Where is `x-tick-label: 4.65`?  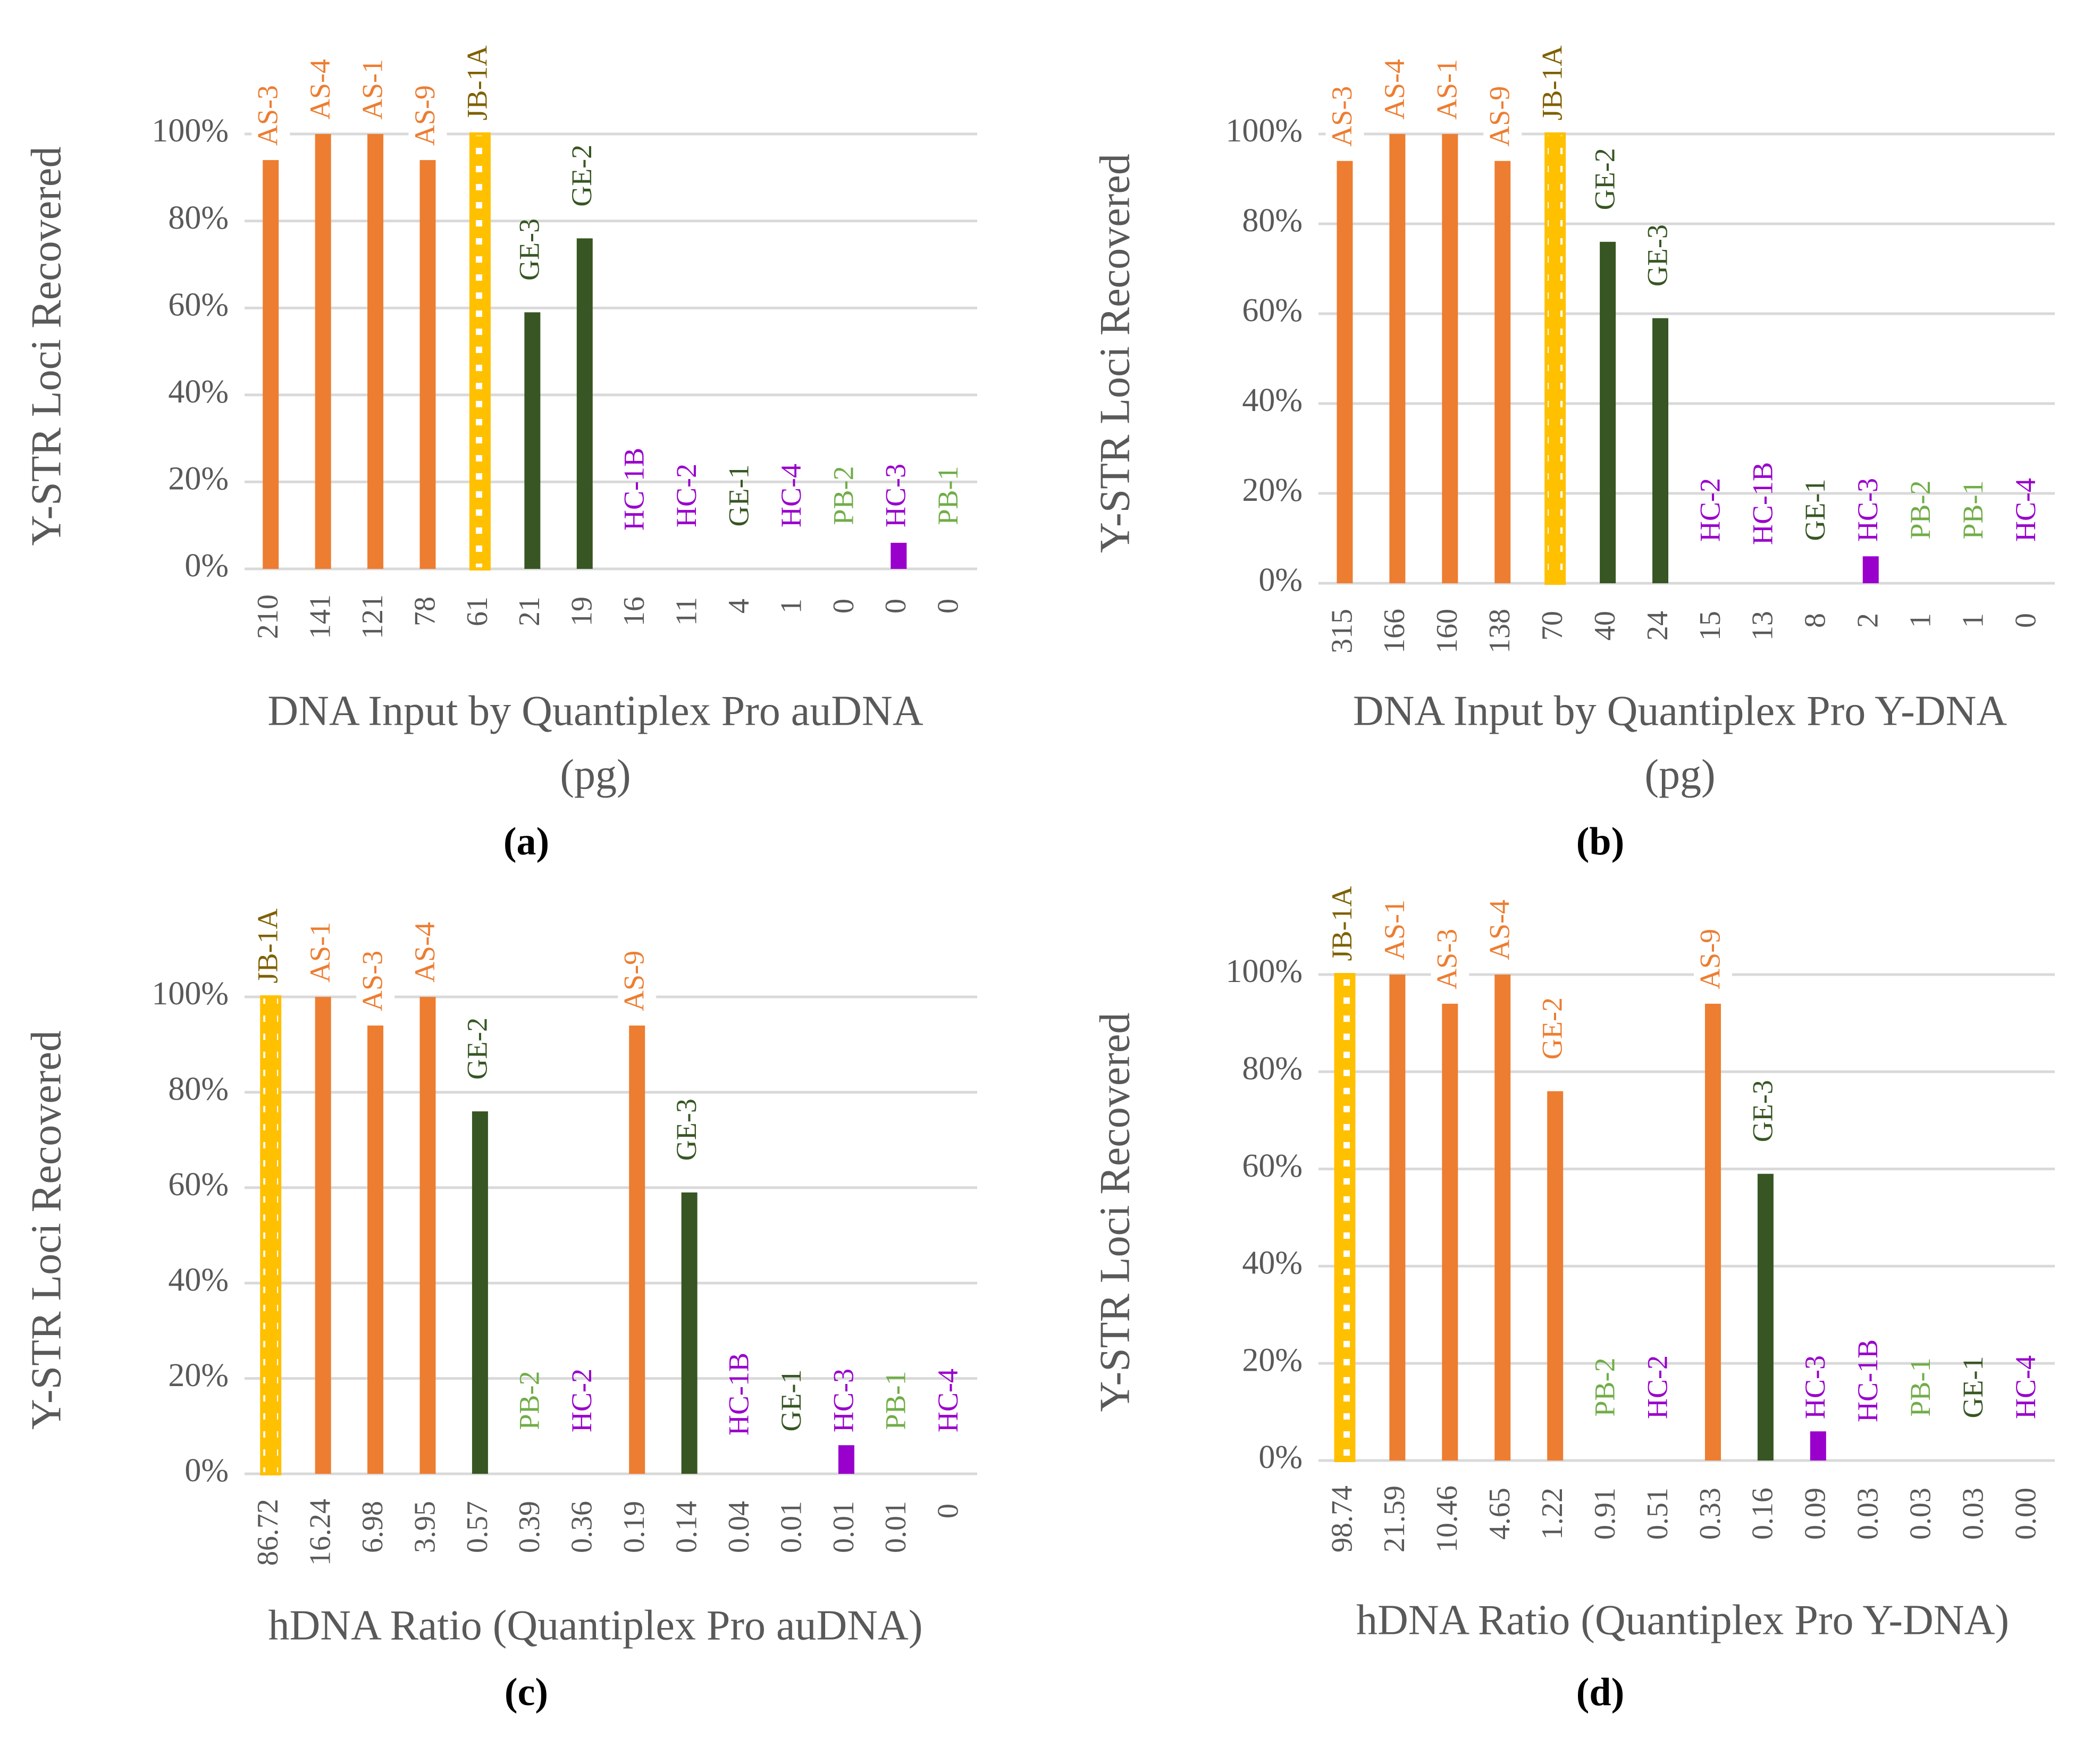 x-tick-label: 4.65 is located at coordinates (1499, 1514).